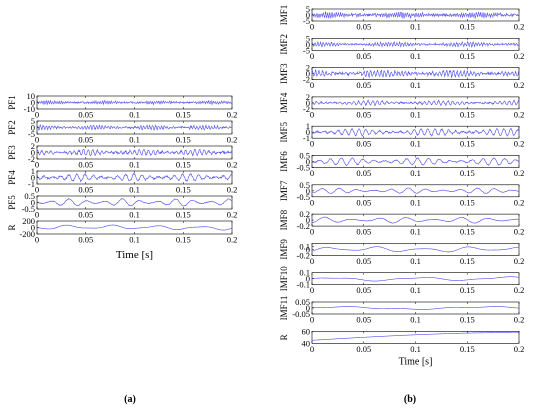  I want to click on y-tick-label: 10, so click(31, 96).